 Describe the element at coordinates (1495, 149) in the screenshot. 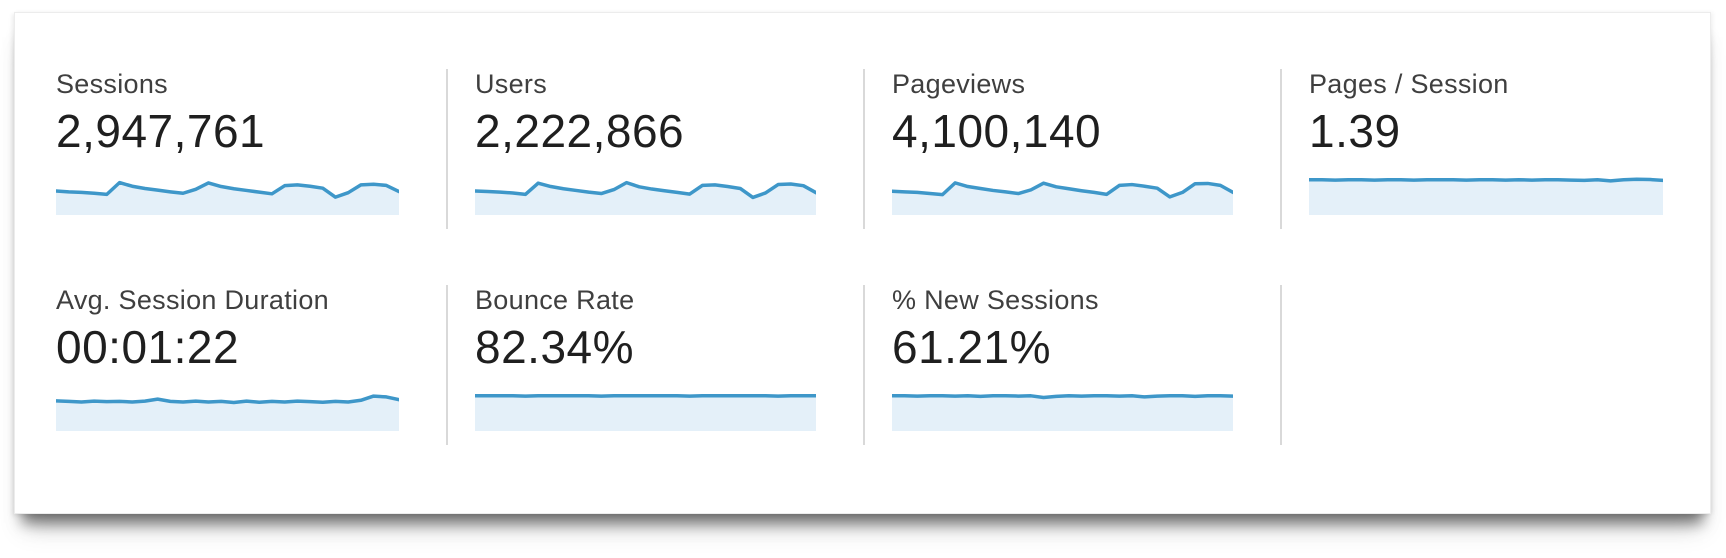

I see `metric-card-pages-per-session: Pages / Session 1.39` at that location.